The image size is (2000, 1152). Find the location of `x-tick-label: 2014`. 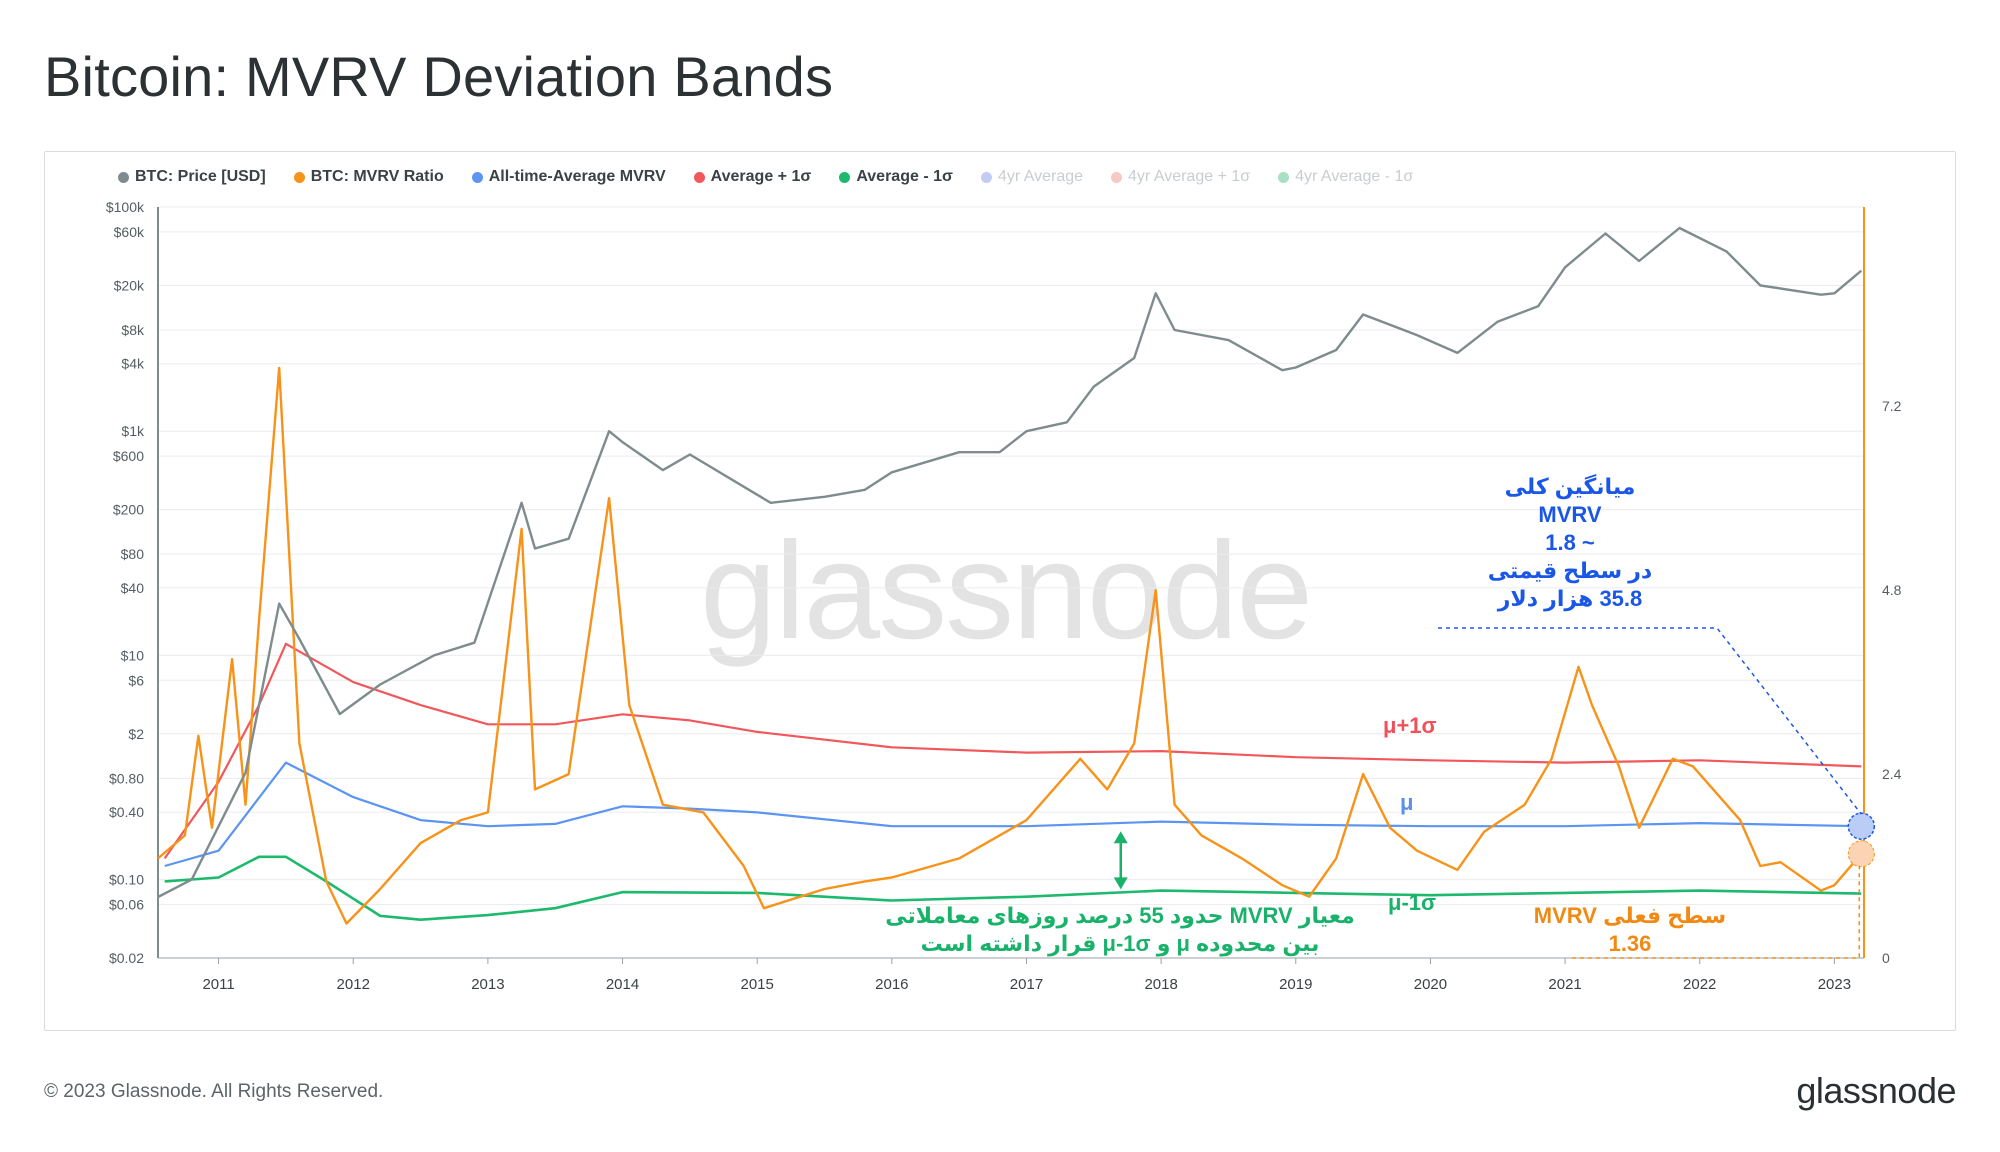

x-tick-label: 2014 is located at coordinates (622, 984).